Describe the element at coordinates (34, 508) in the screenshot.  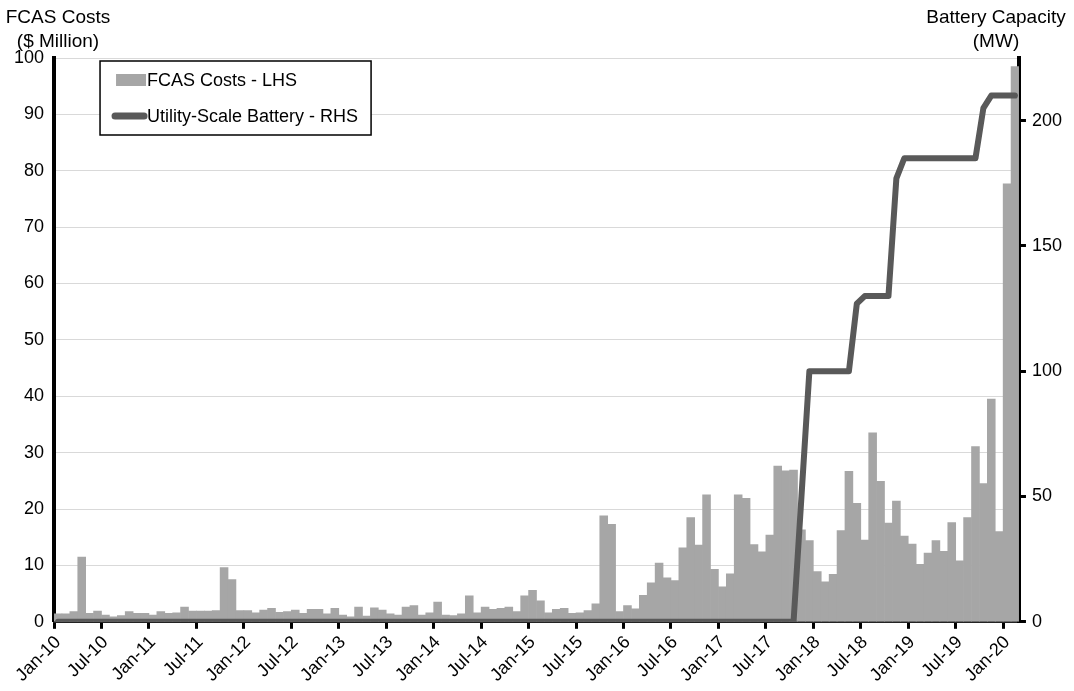
I see `y-tick-label: 20` at that location.